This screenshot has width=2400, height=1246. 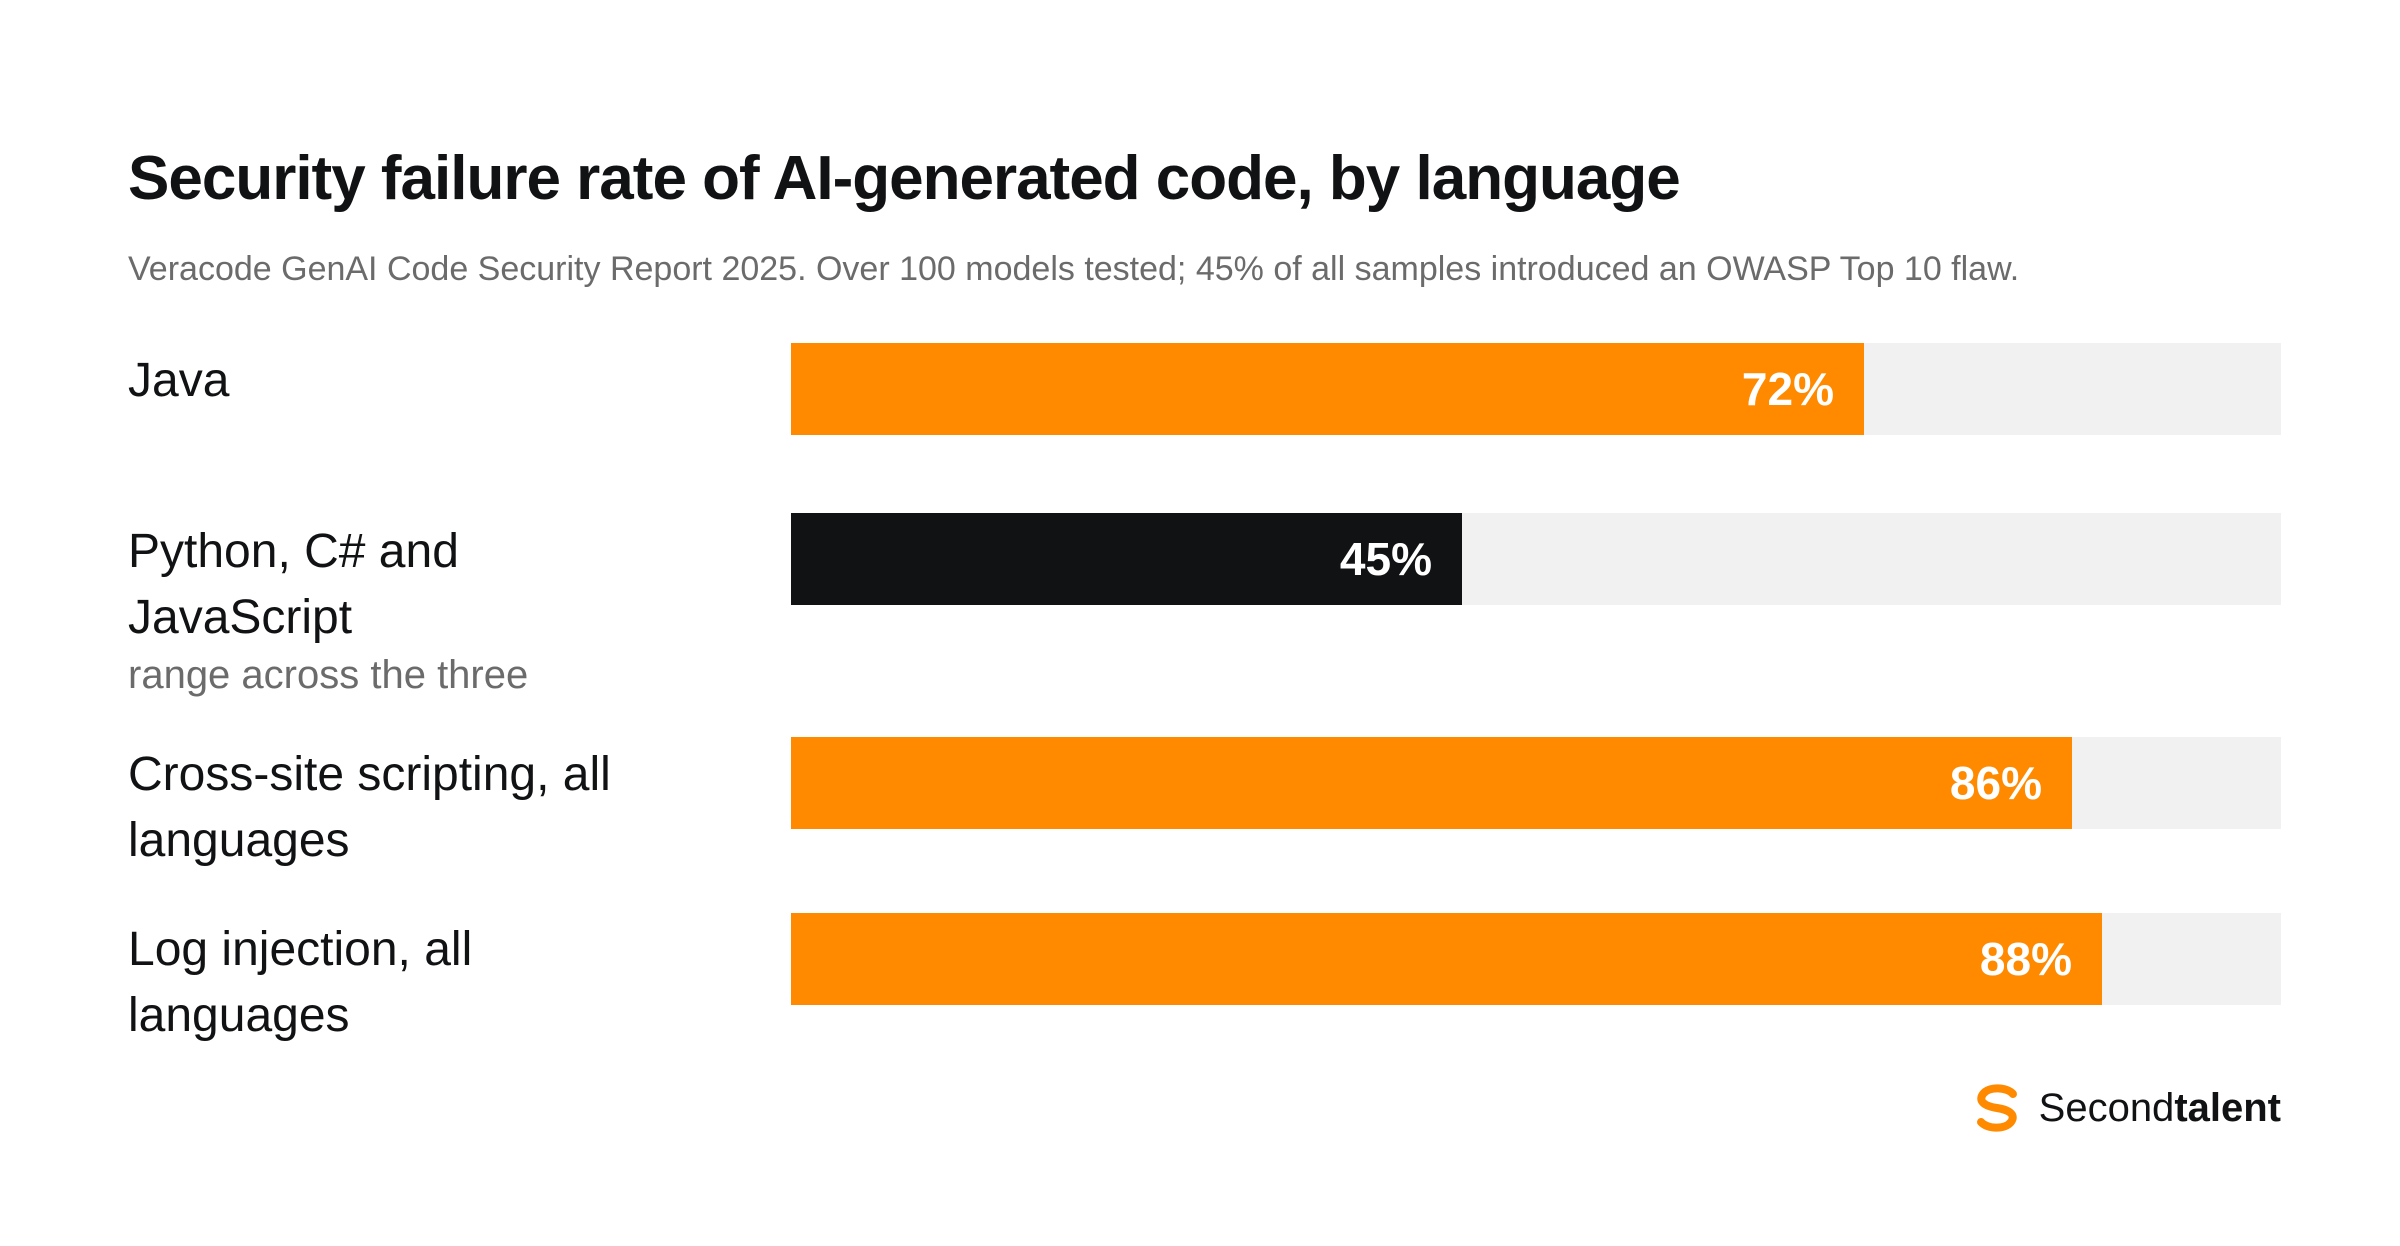 I want to click on secondtalent-s-logo-icon, so click(x=1996, y=1108).